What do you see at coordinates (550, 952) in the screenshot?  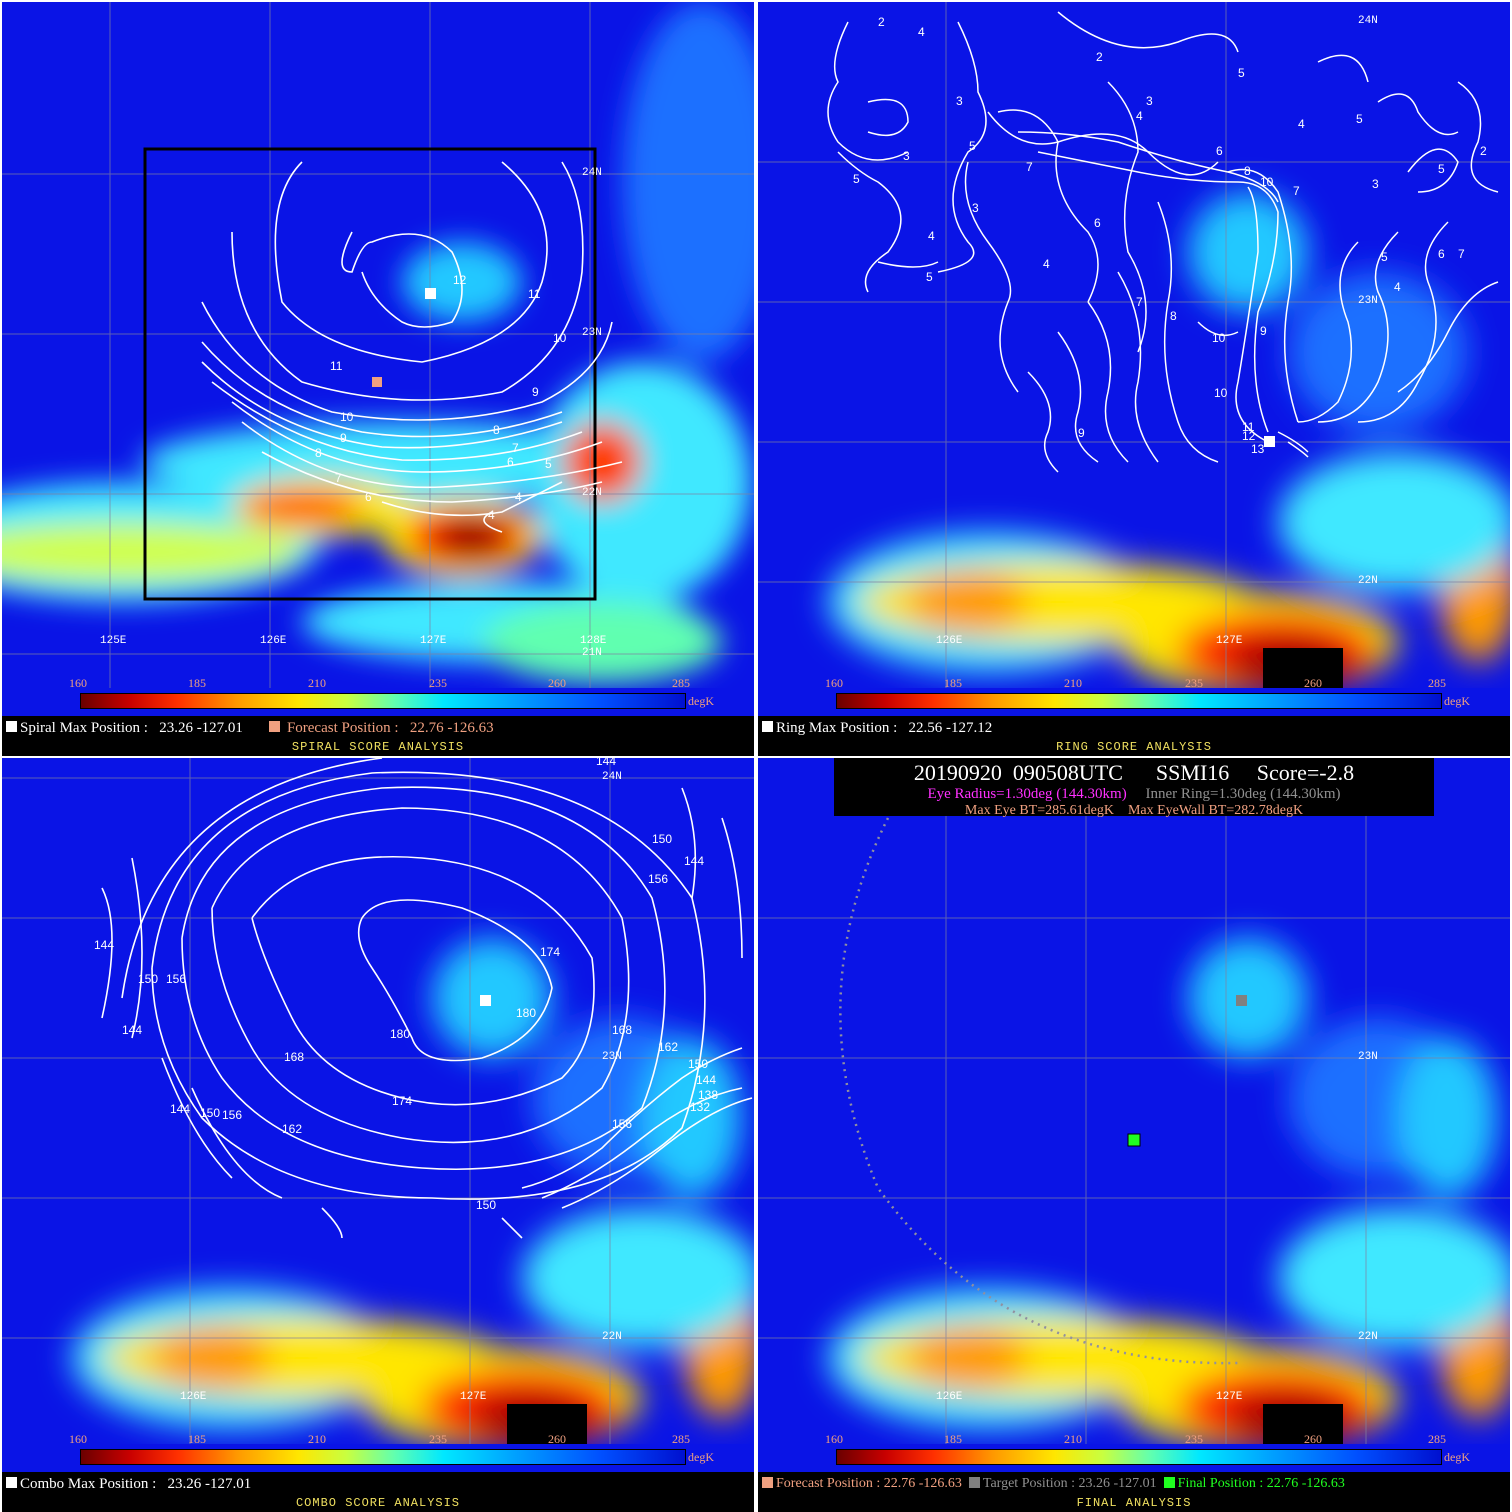 I see `contour-label: 174` at bounding box center [550, 952].